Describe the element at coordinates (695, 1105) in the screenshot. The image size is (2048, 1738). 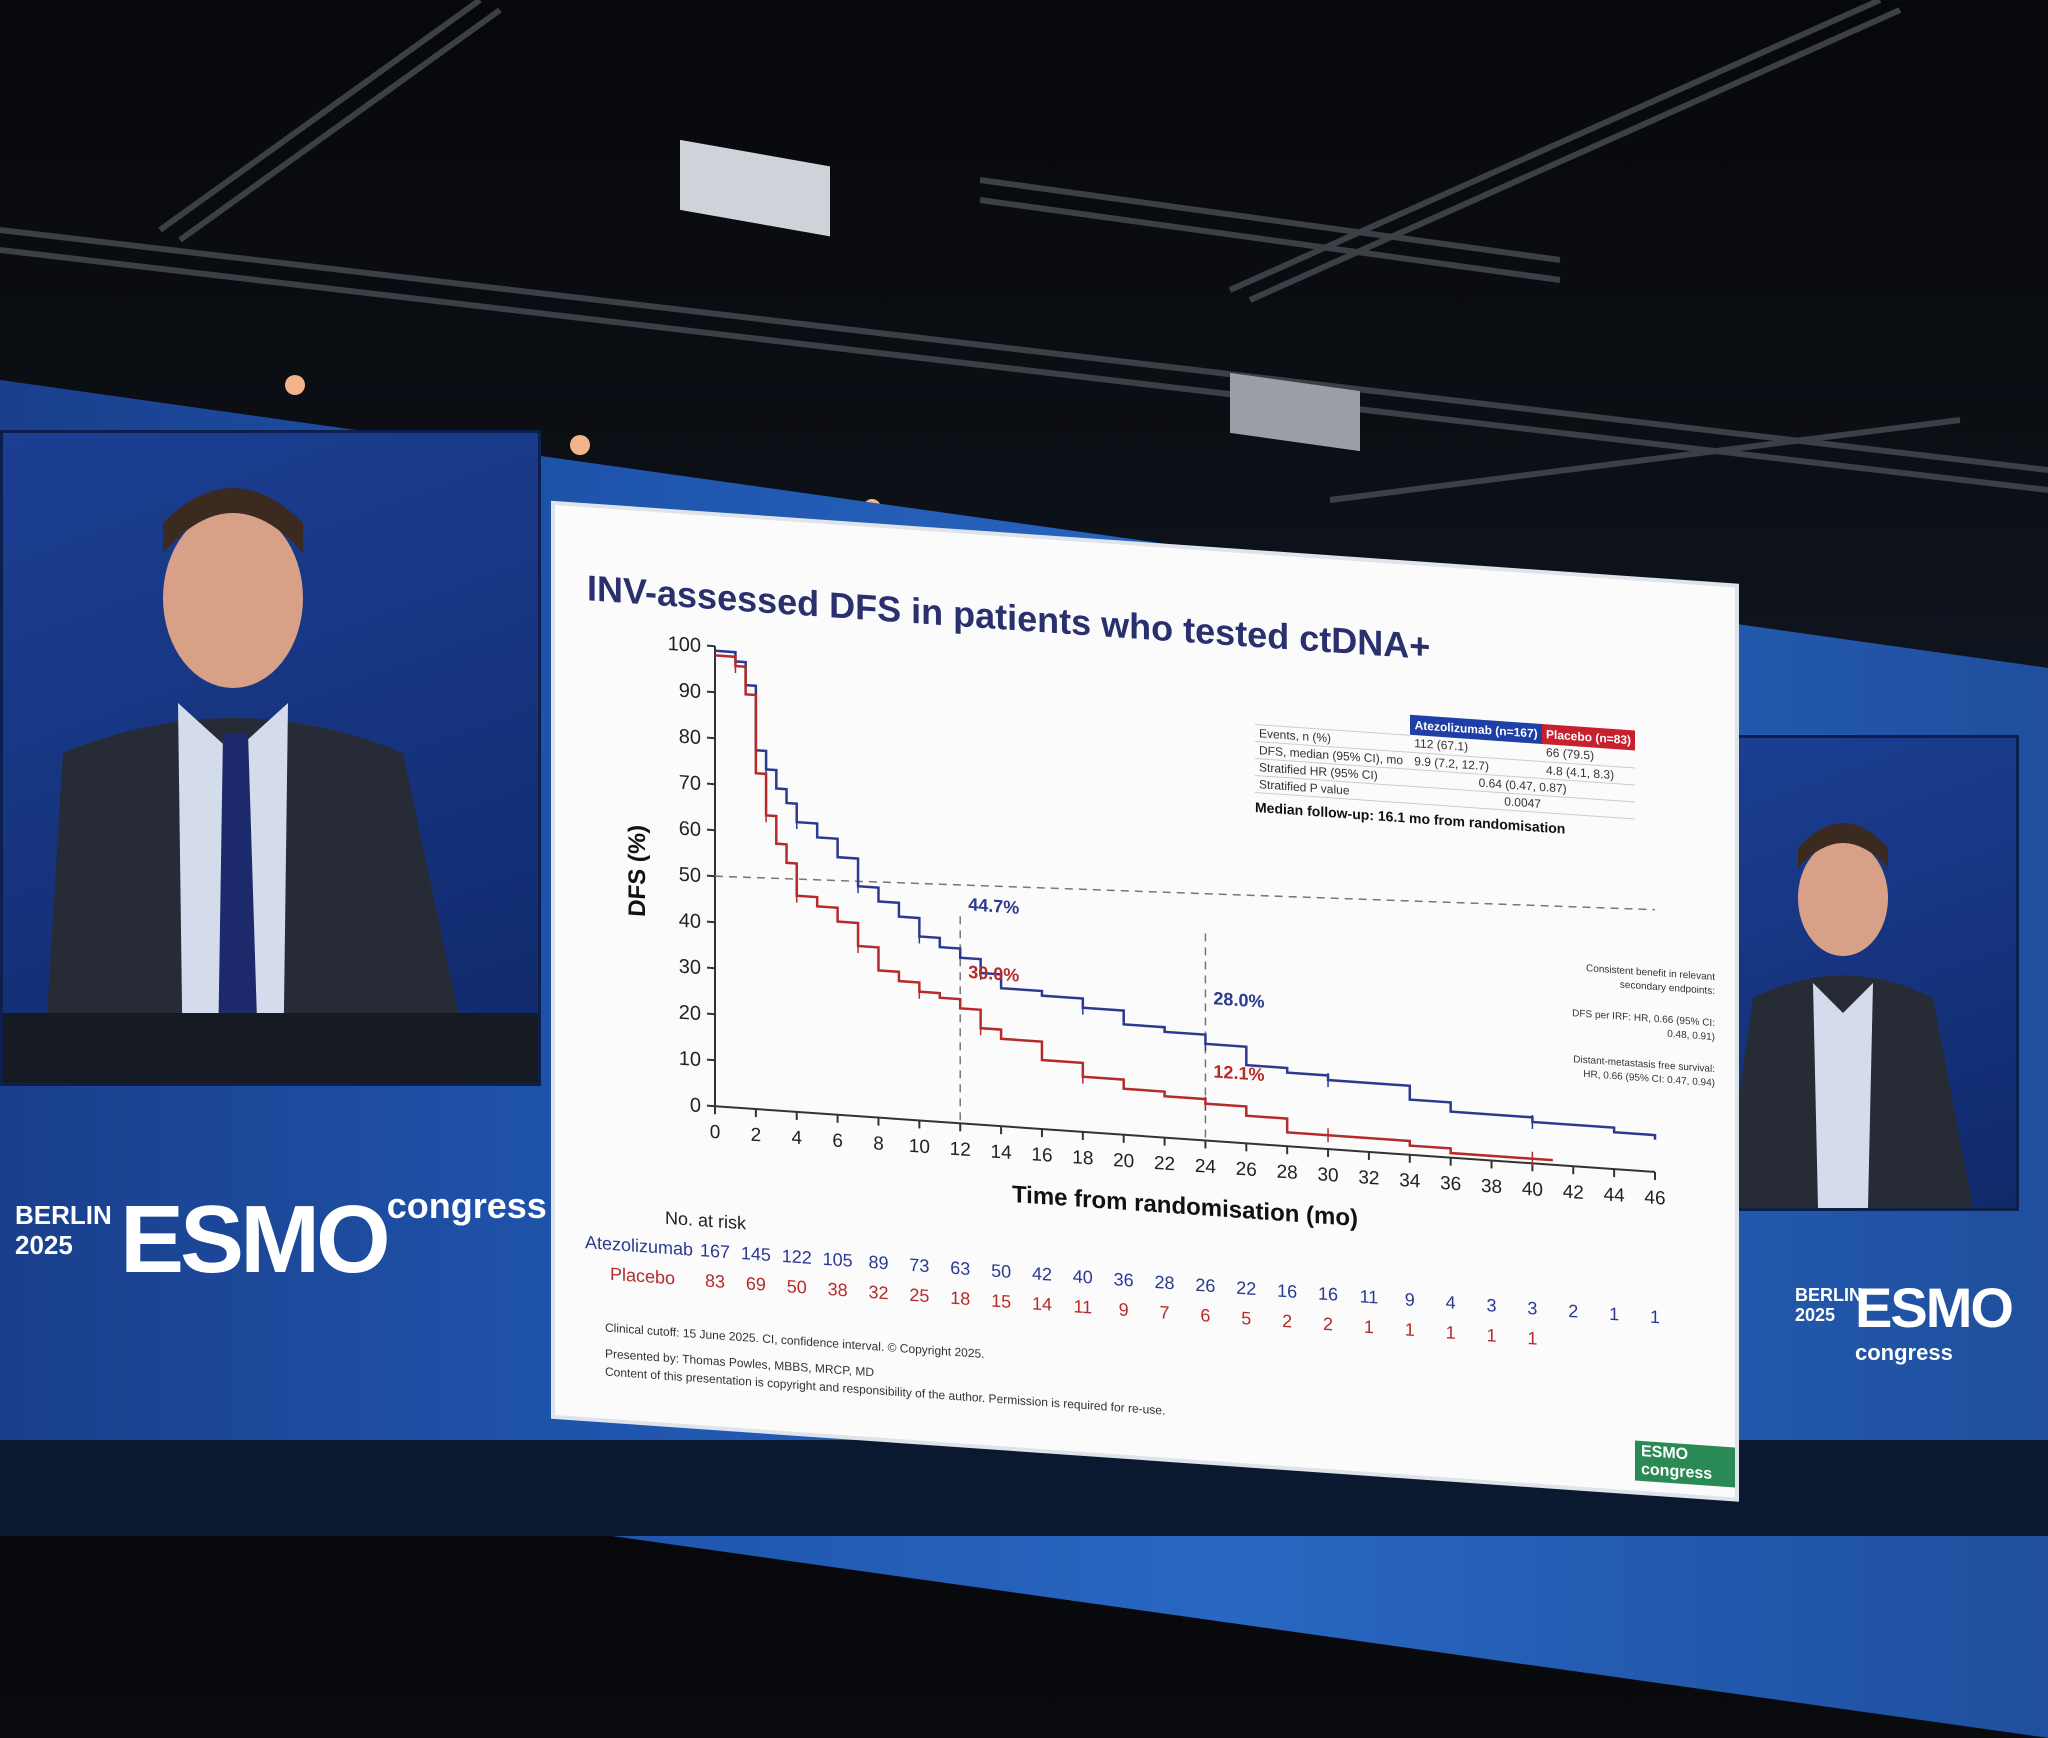
I see `y-tick-label: 0` at that location.